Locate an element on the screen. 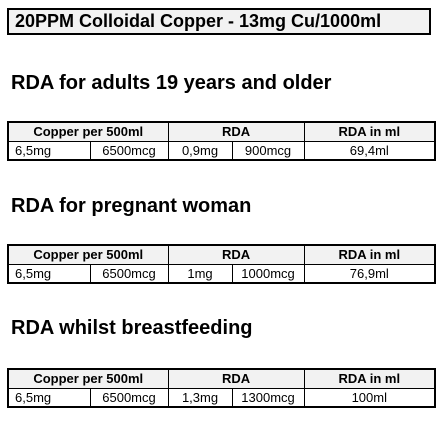 This screenshot has height=423, width=442. rda-mcg-cell: 1300mcg is located at coordinates (268, 397).